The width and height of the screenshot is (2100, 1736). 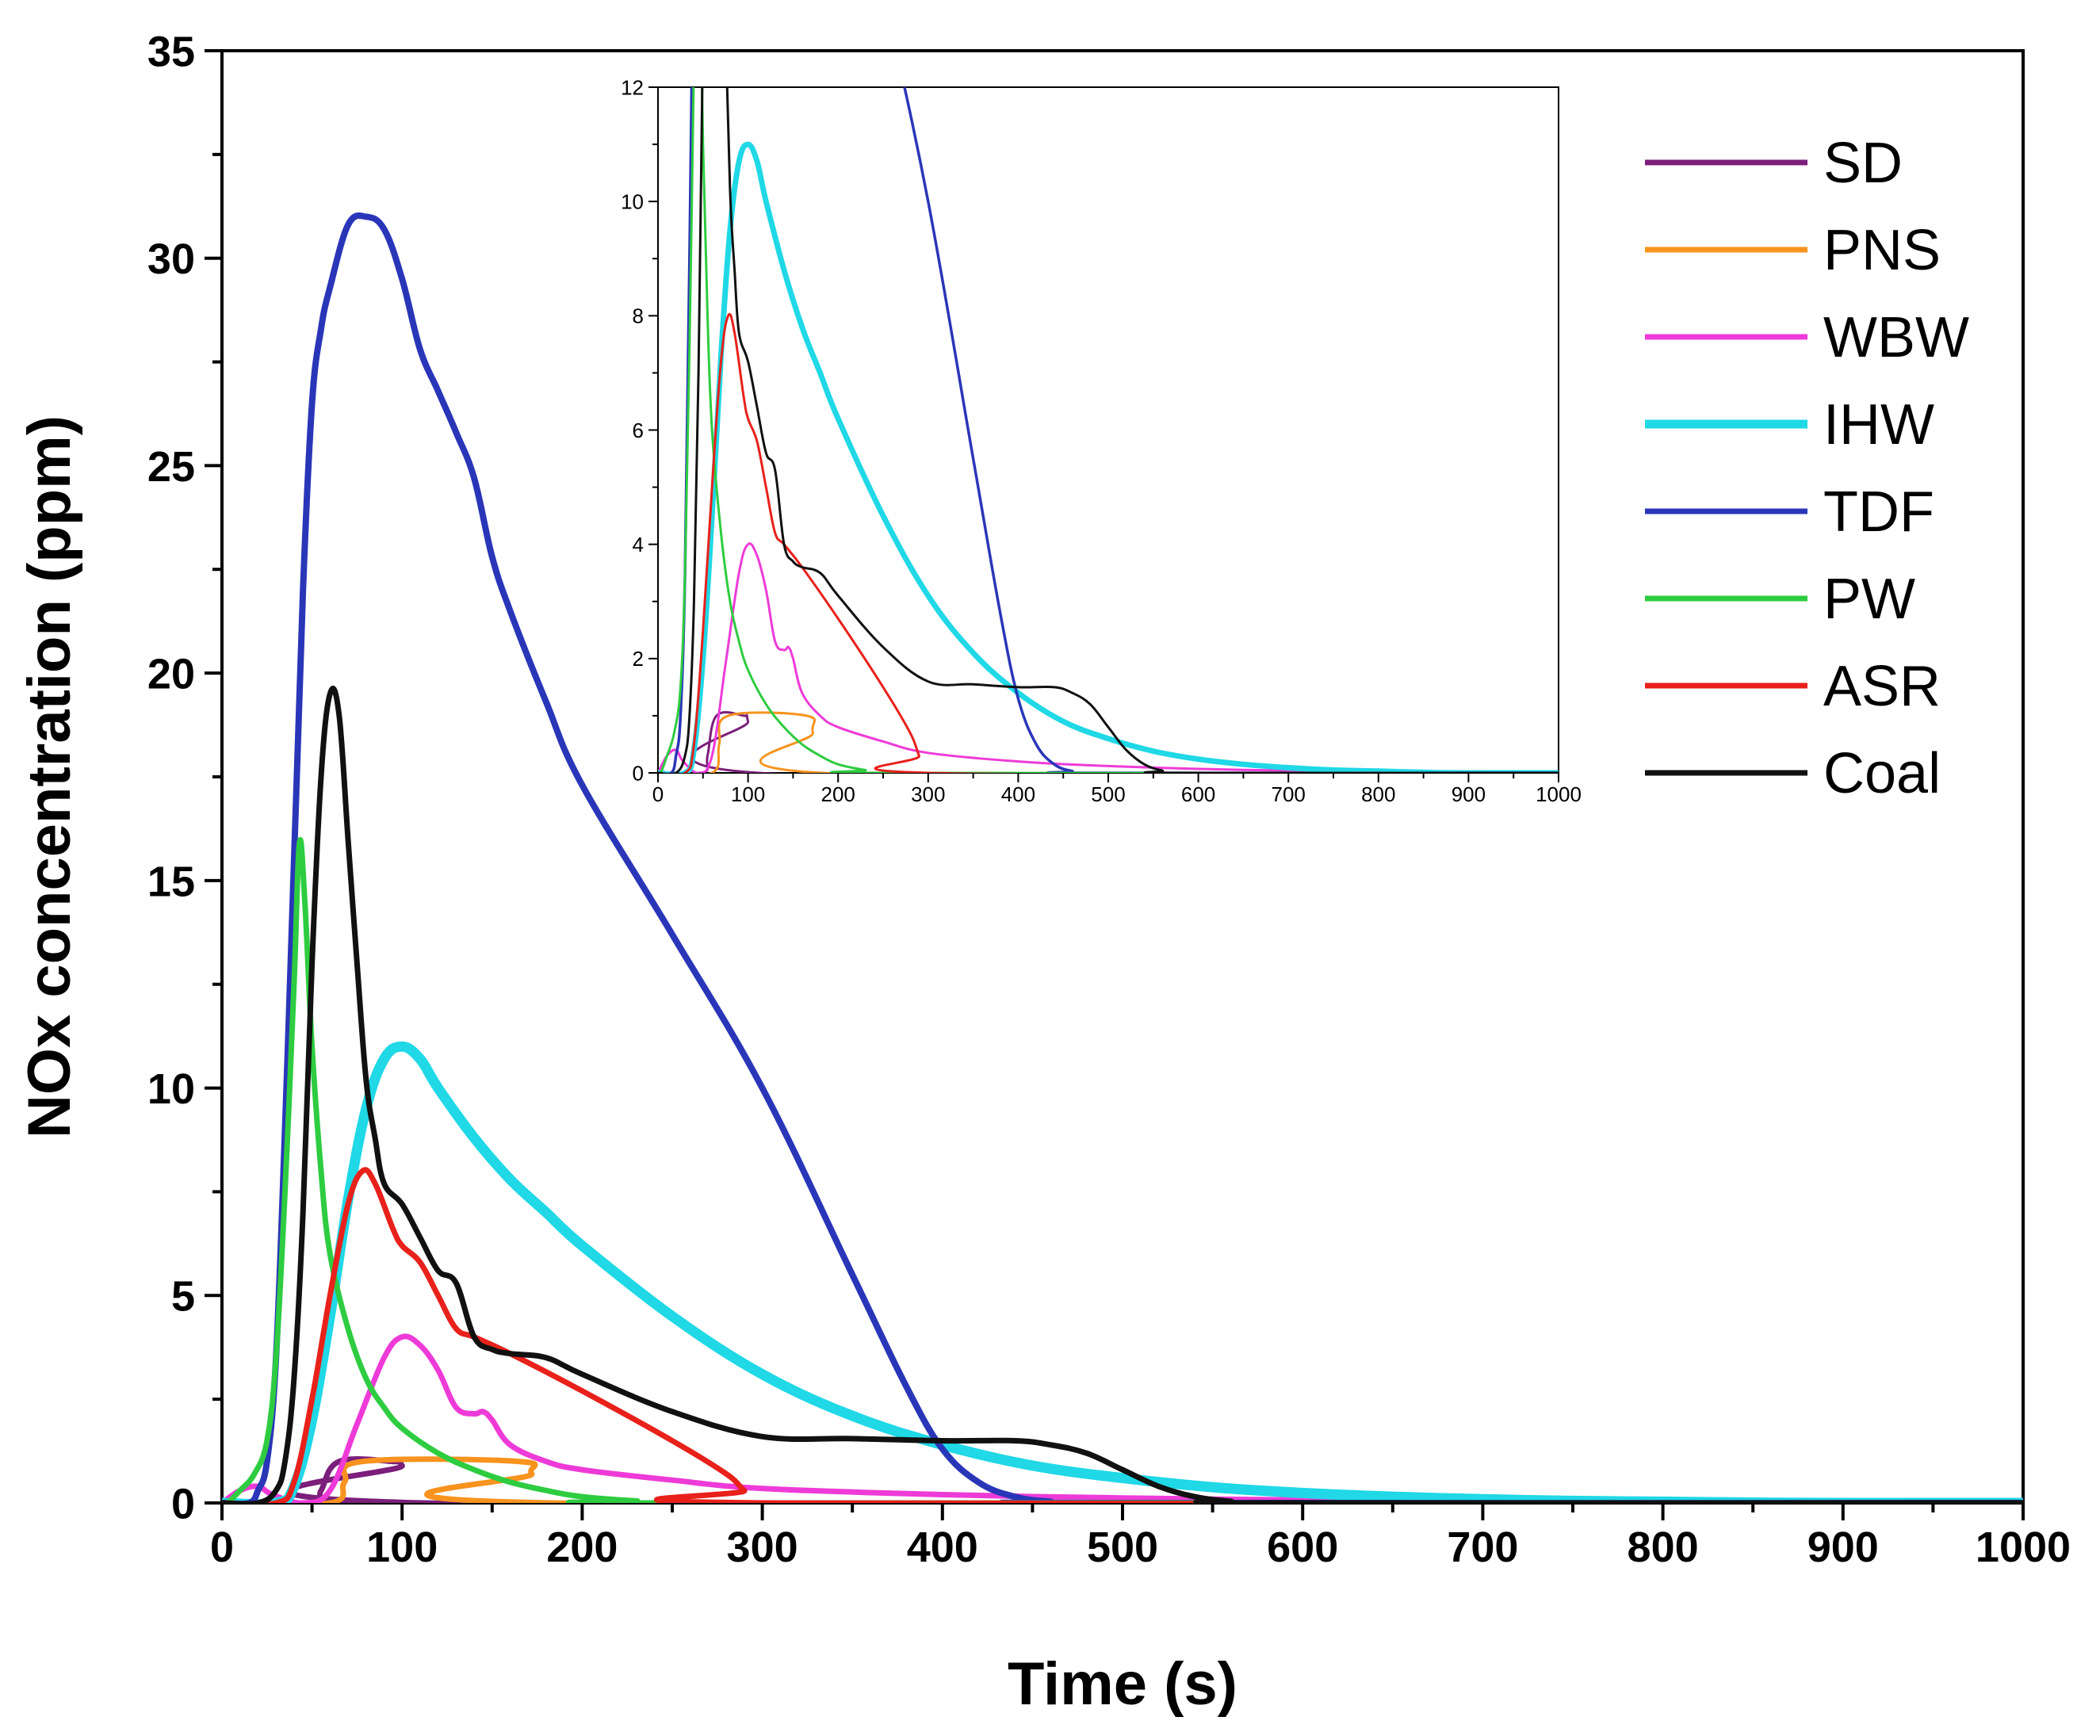 I want to click on series-line-asr-inset, so click(x=1108, y=542).